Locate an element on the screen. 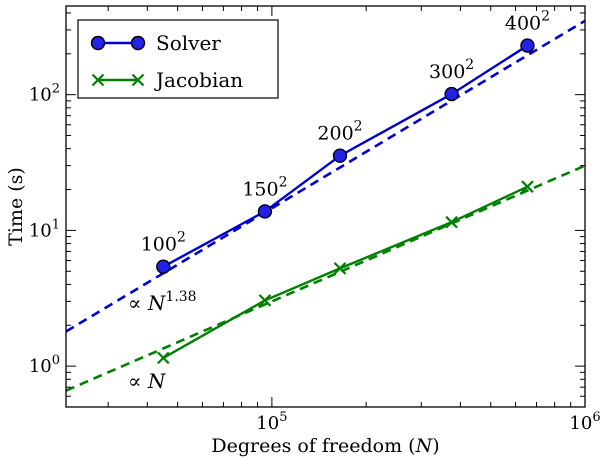  legend-box is located at coordinates (178, 59).